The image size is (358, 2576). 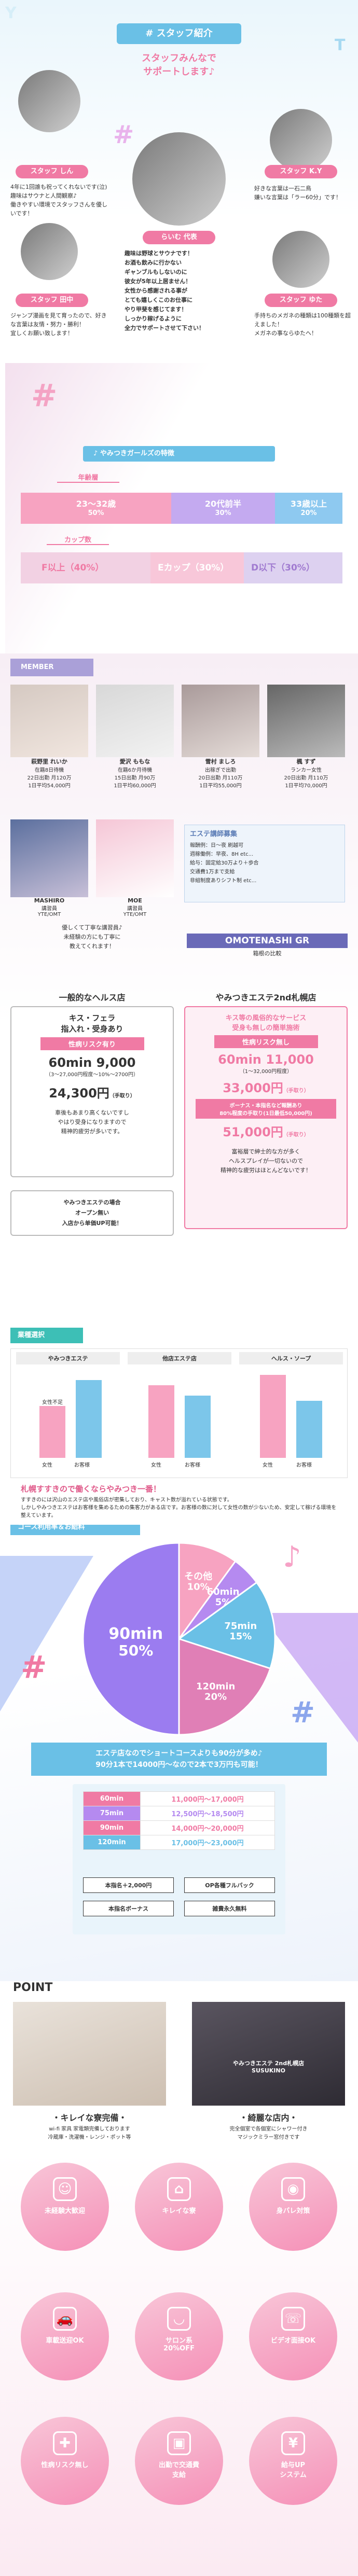 I want to click on deco-letter: T, so click(x=340, y=45).